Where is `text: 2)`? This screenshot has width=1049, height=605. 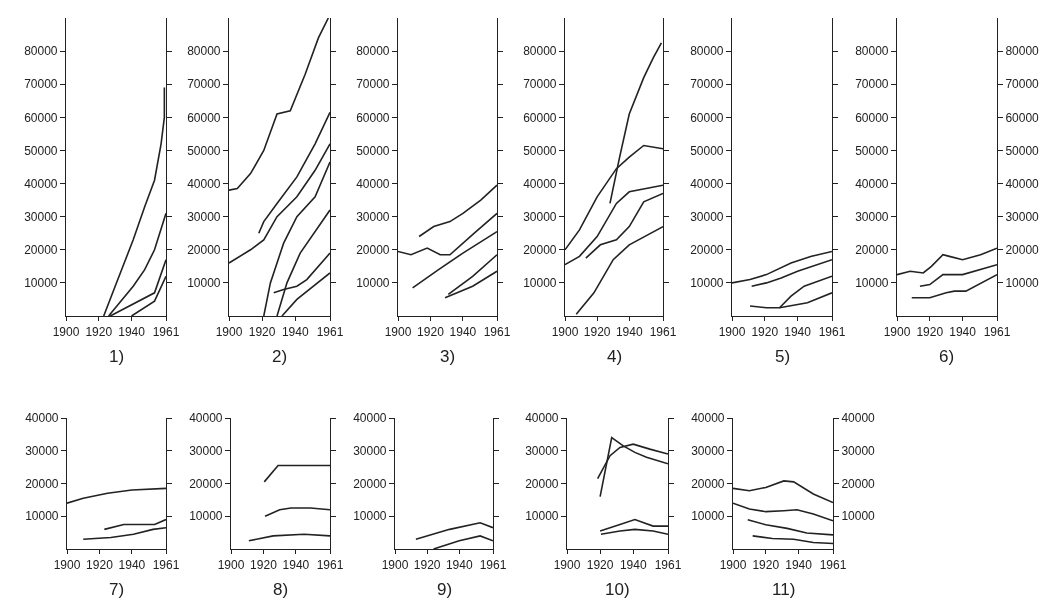
text: 2) is located at coordinates (280, 356).